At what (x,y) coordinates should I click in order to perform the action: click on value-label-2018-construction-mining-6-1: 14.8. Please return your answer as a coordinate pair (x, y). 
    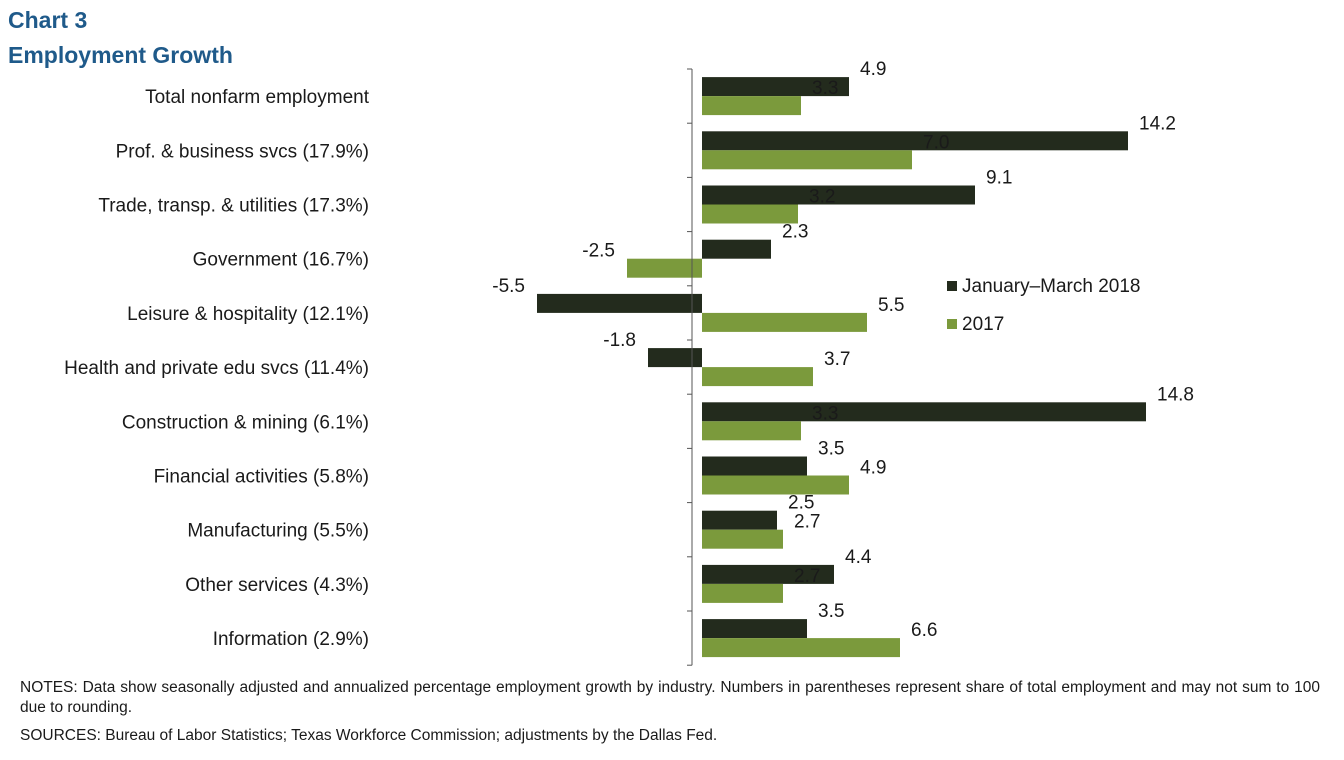
    Looking at the image, I should click on (1175, 394).